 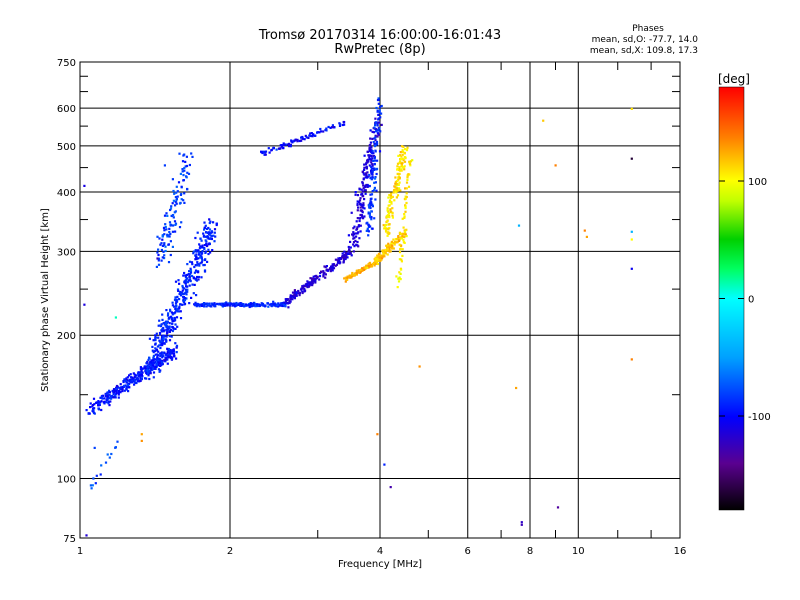 What do you see at coordinates (645, 40) in the screenshot?
I see `phase-stat-o: mean, sd,O: -77.7, 14.0` at bounding box center [645, 40].